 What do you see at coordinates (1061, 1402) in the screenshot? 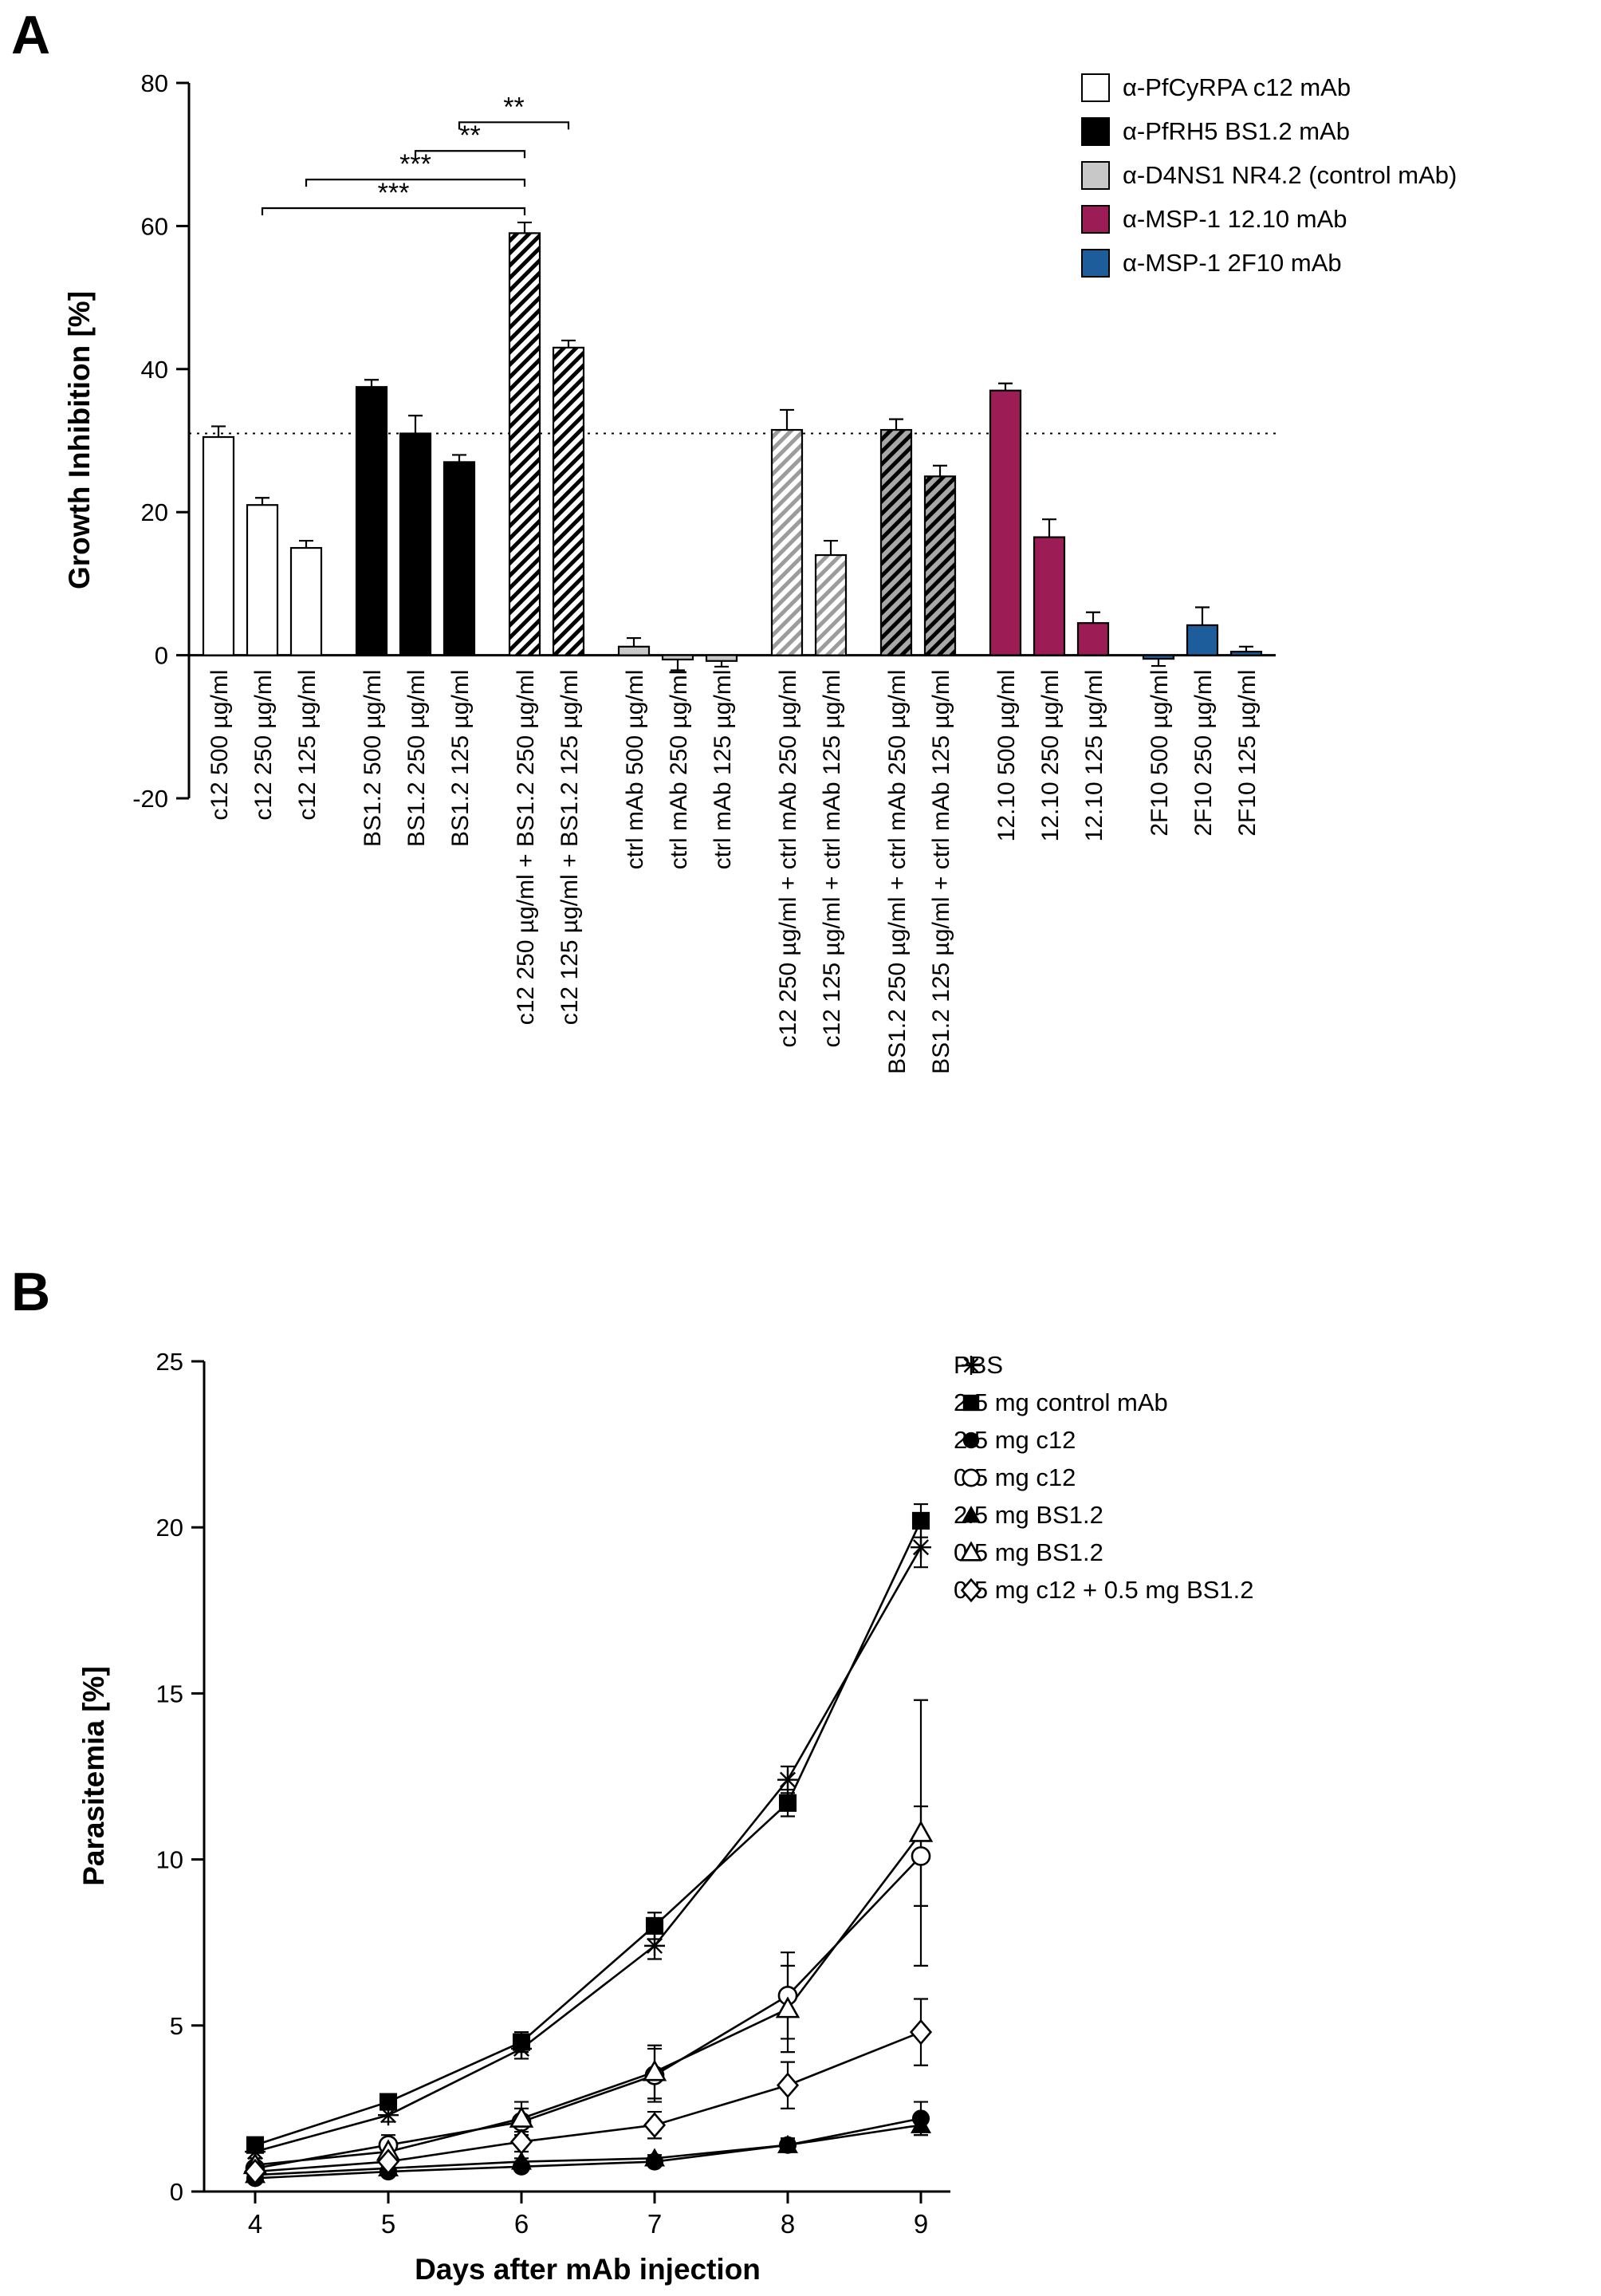
I see `legend-label: 2.5 mg control mAb` at bounding box center [1061, 1402].